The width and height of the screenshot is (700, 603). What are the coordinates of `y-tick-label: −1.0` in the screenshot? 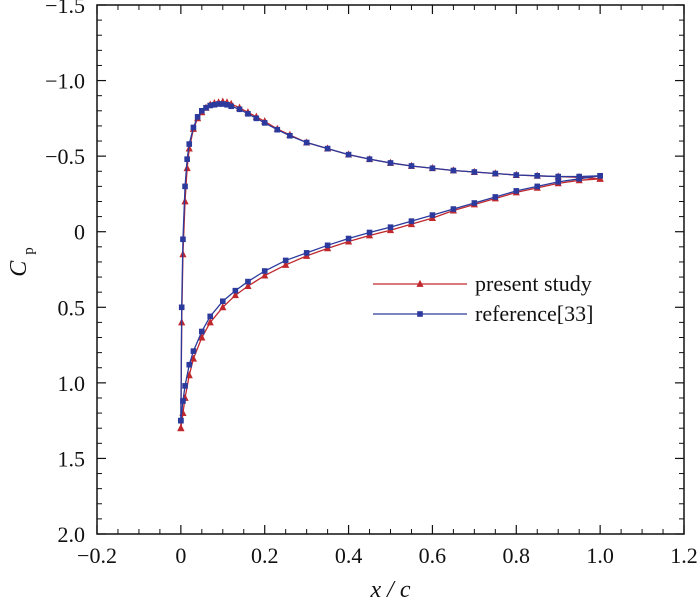 It's located at (65, 81).